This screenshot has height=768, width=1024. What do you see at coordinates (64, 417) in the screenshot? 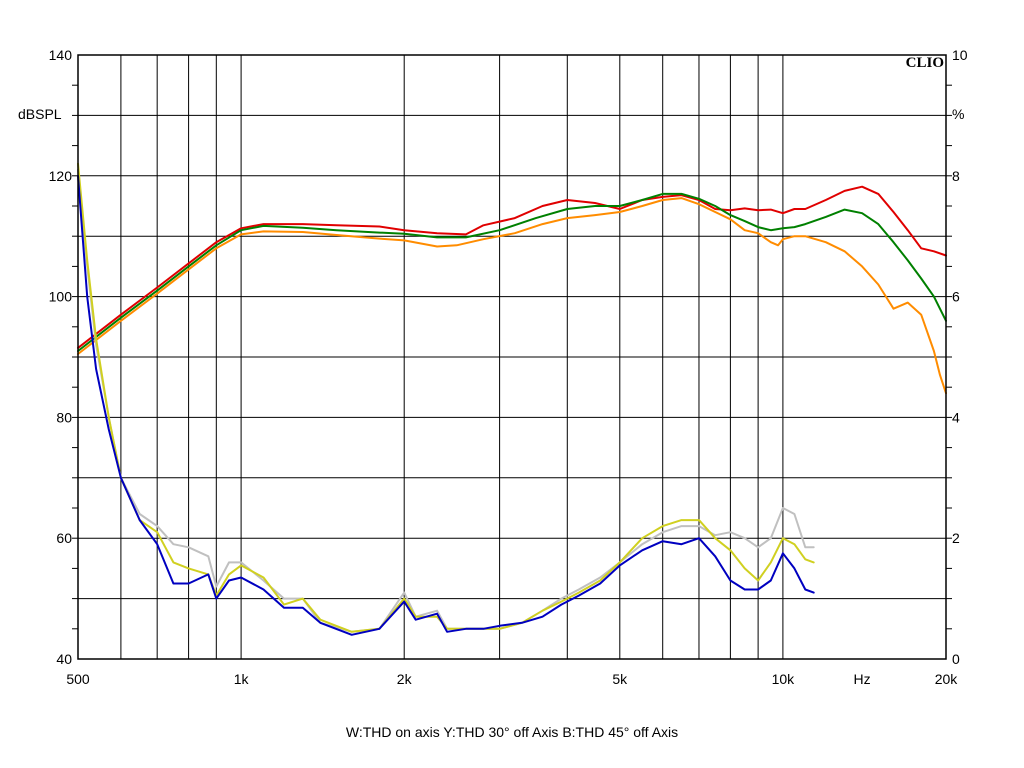
I see `y-left-tick-label: 80` at bounding box center [64, 417].